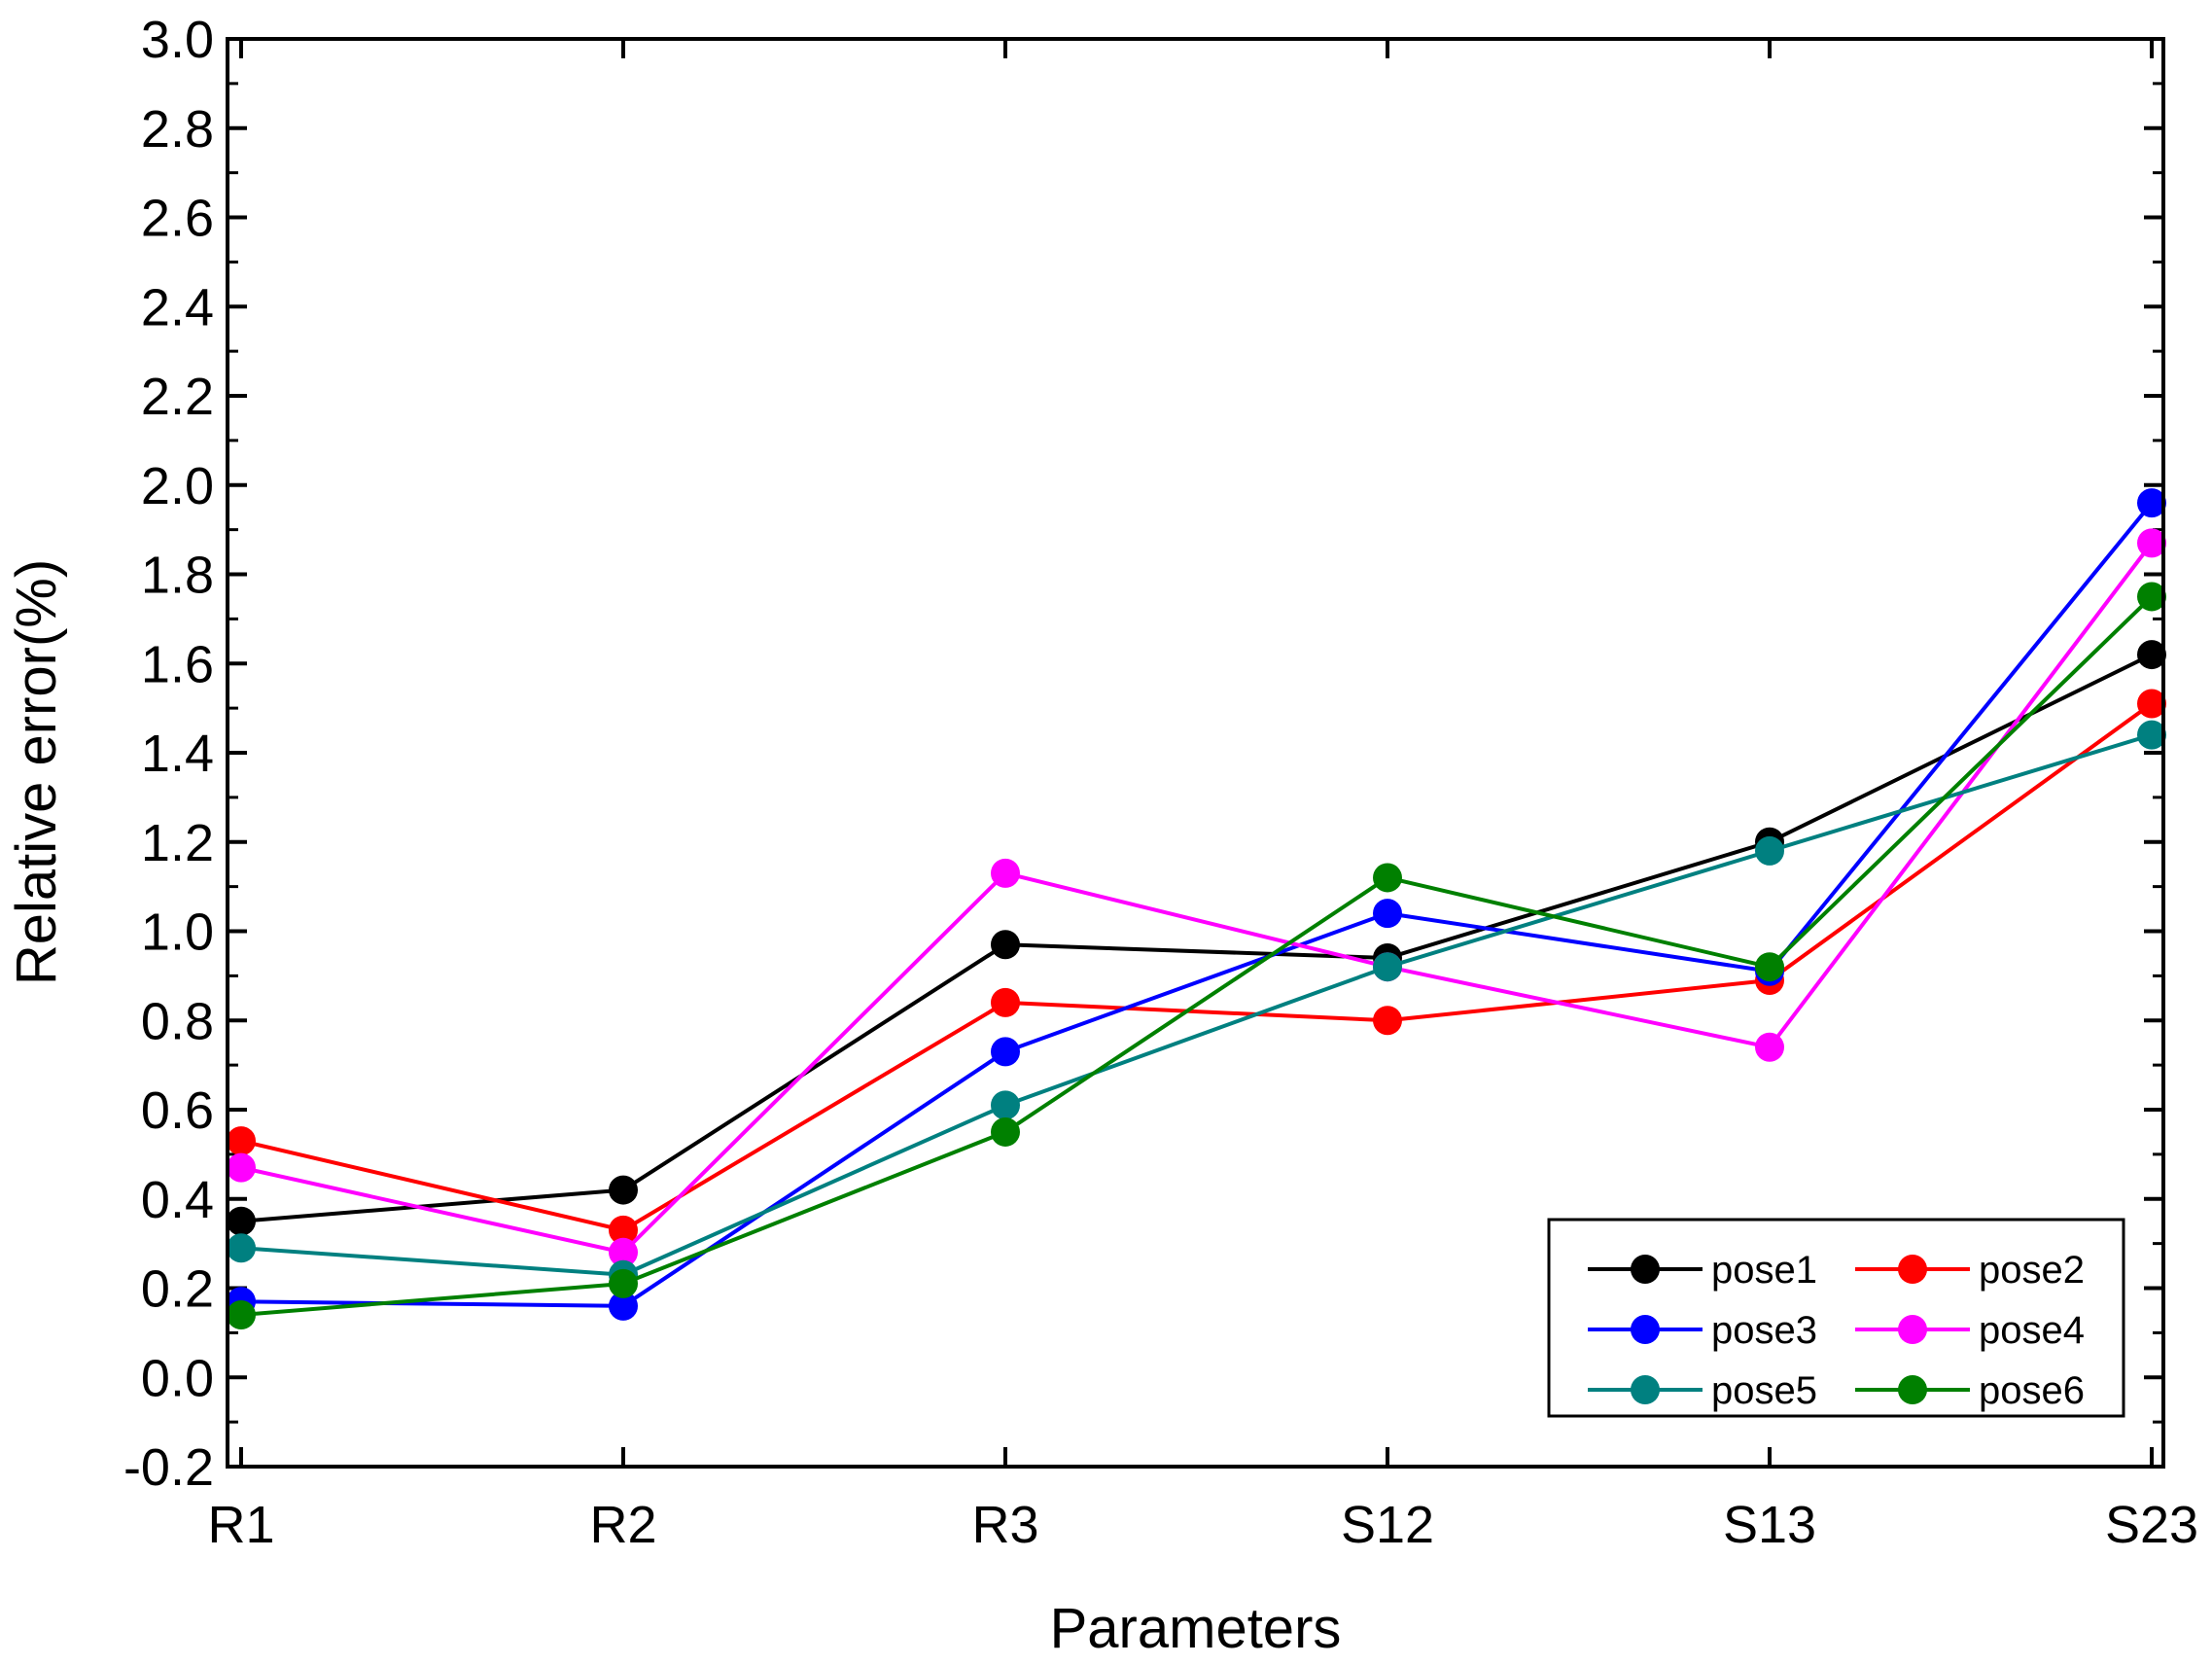  I want to click on x-tick-label: R2, so click(622, 1525).